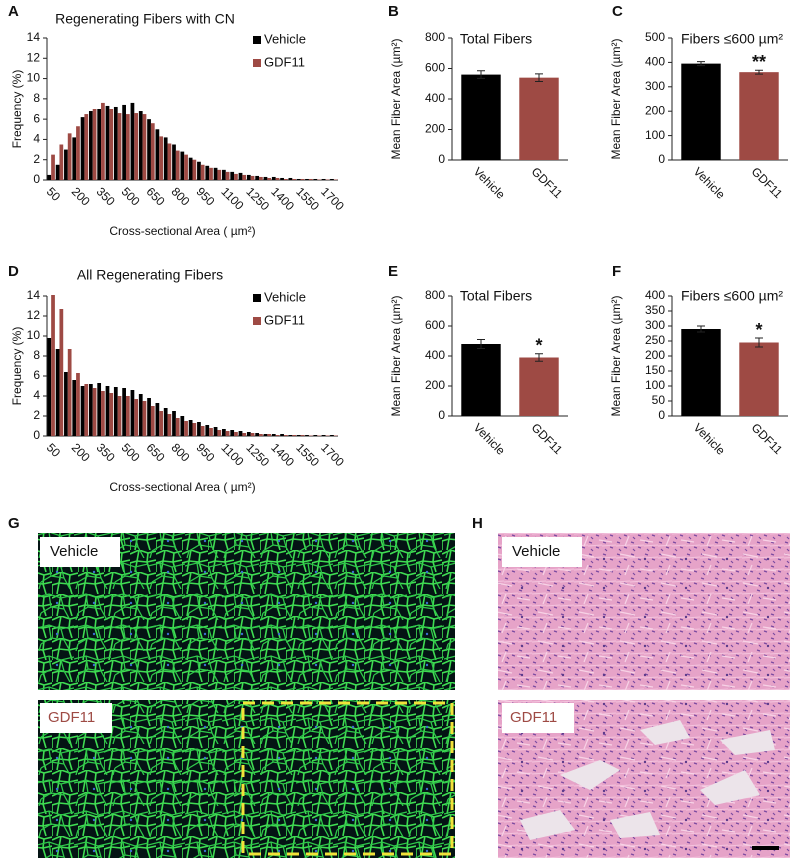  What do you see at coordinates (81, 196) in the screenshot?
I see `x-tick-label: 200` at bounding box center [81, 196].